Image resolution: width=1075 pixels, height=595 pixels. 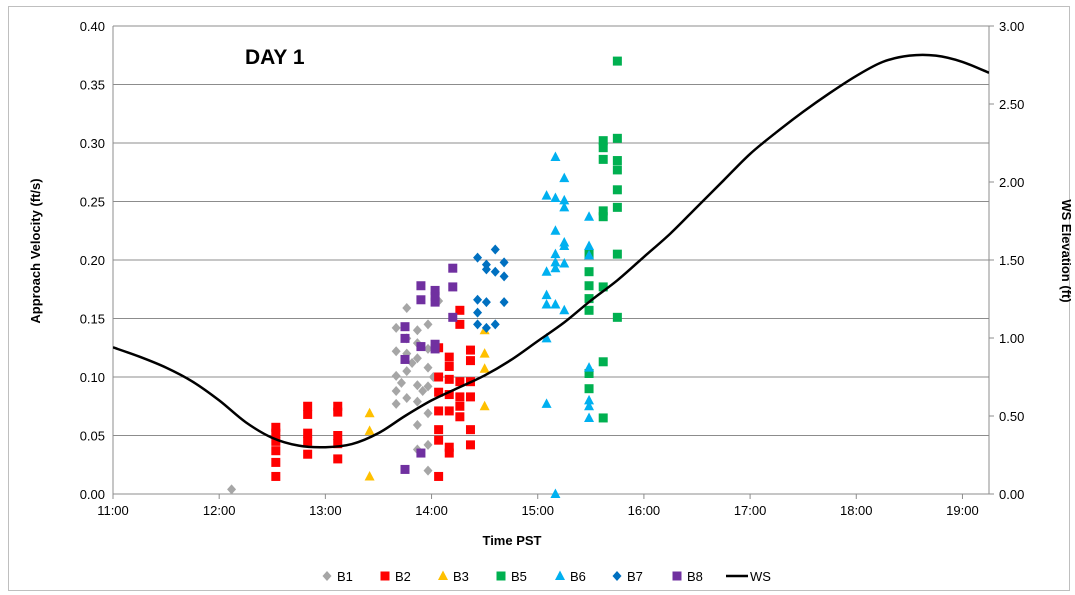 What do you see at coordinates (511, 540) in the screenshot?
I see `x-axis-title: Time PST` at bounding box center [511, 540].